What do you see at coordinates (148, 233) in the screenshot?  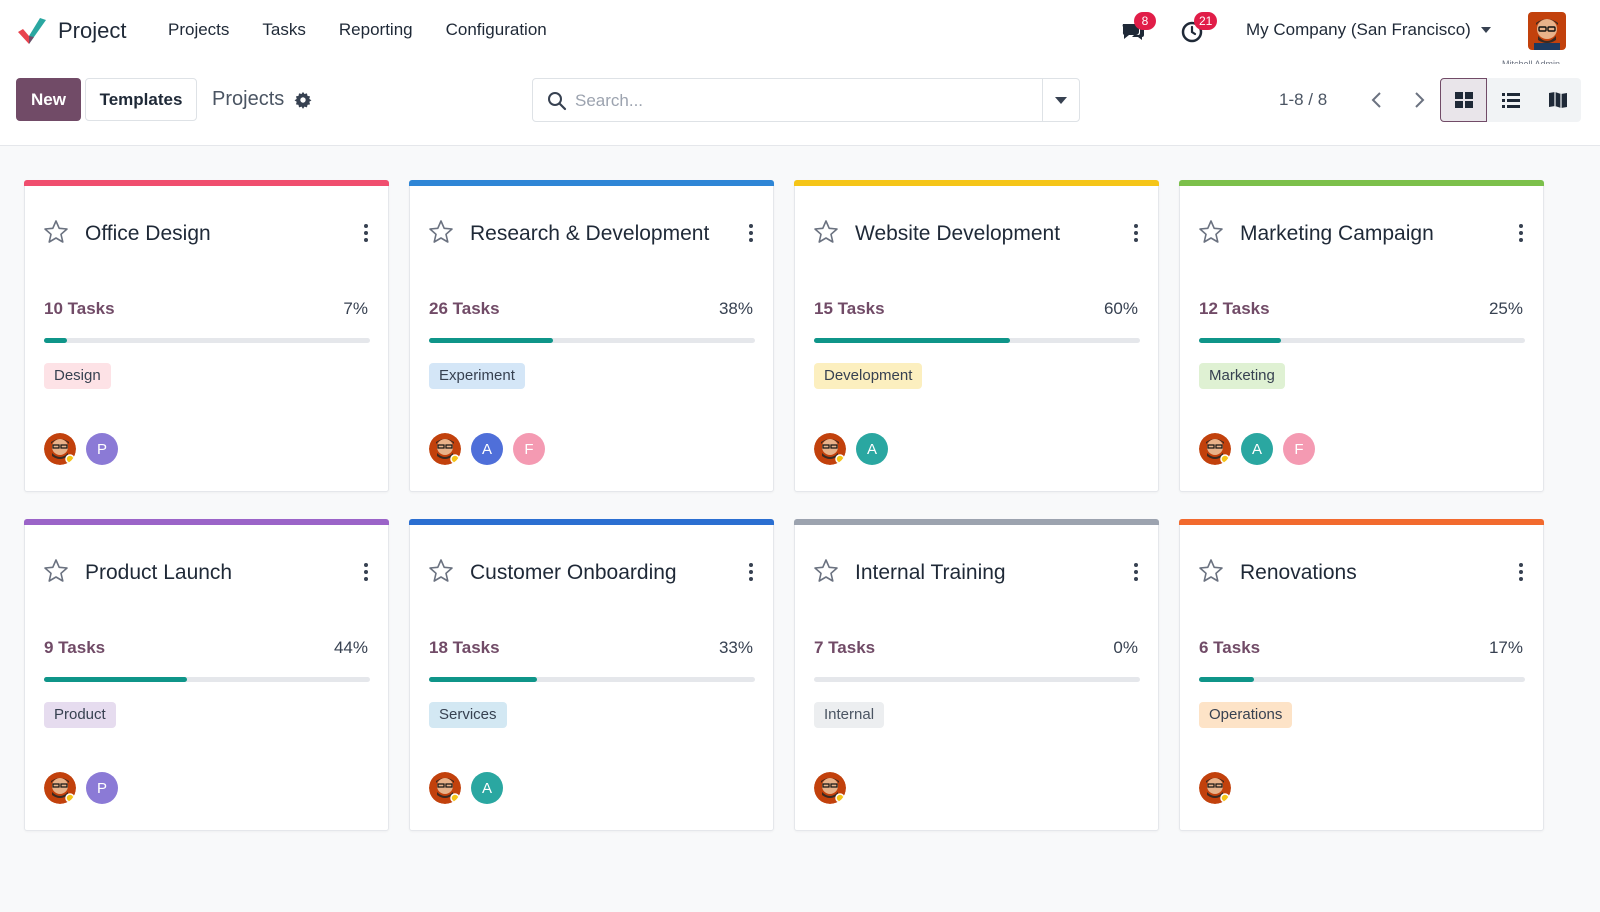 I see `project-name: Office Design` at bounding box center [148, 233].